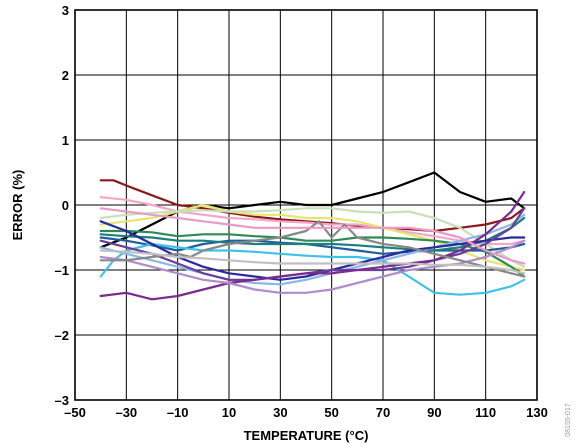 The image size is (575, 447). What do you see at coordinates (62, 400) in the screenshot?
I see `y-tick-label: –3` at bounding box center [62, 400].